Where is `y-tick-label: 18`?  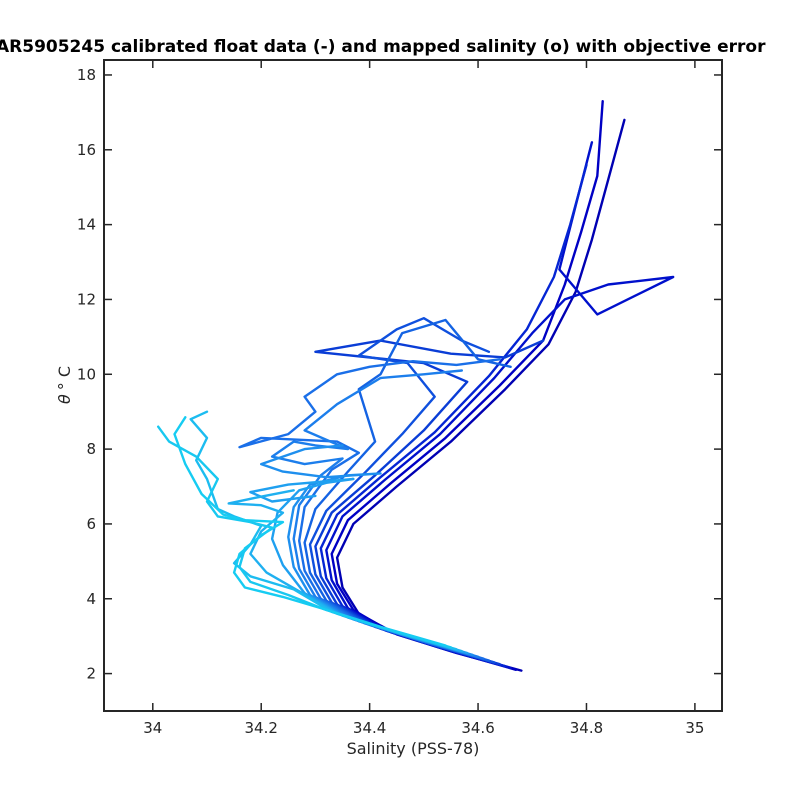
y-tick-label: 18 is located at coordinates (86, 75).